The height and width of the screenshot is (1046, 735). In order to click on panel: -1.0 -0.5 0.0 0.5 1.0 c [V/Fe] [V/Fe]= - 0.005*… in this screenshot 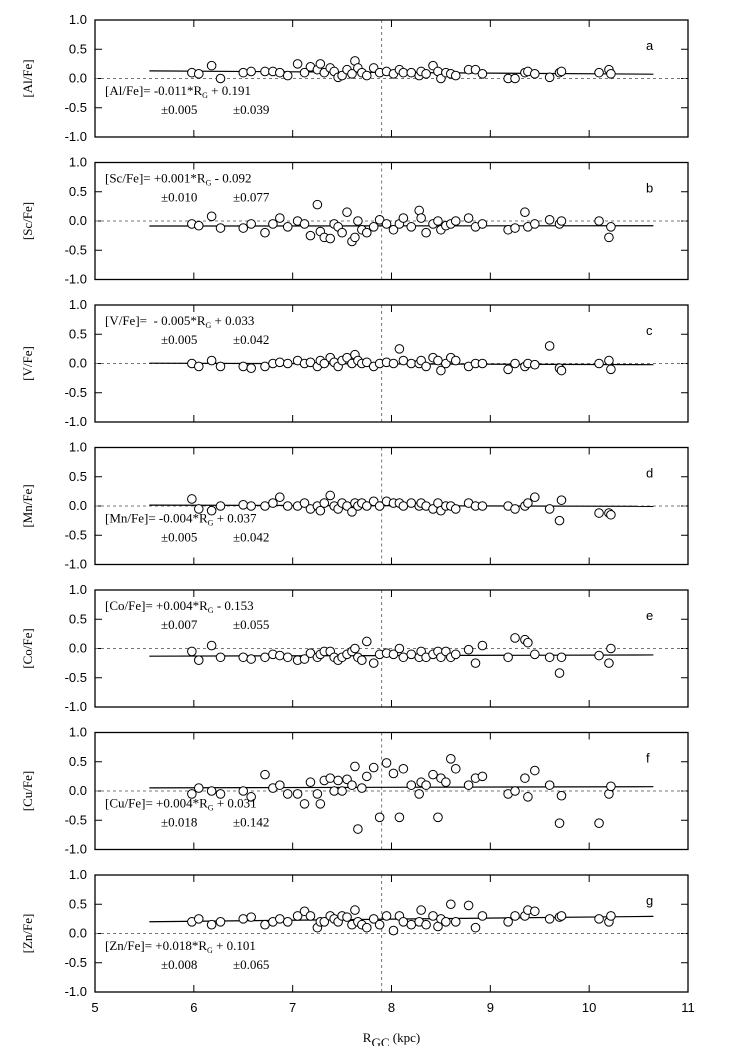, I will do `click(354, 363)`.